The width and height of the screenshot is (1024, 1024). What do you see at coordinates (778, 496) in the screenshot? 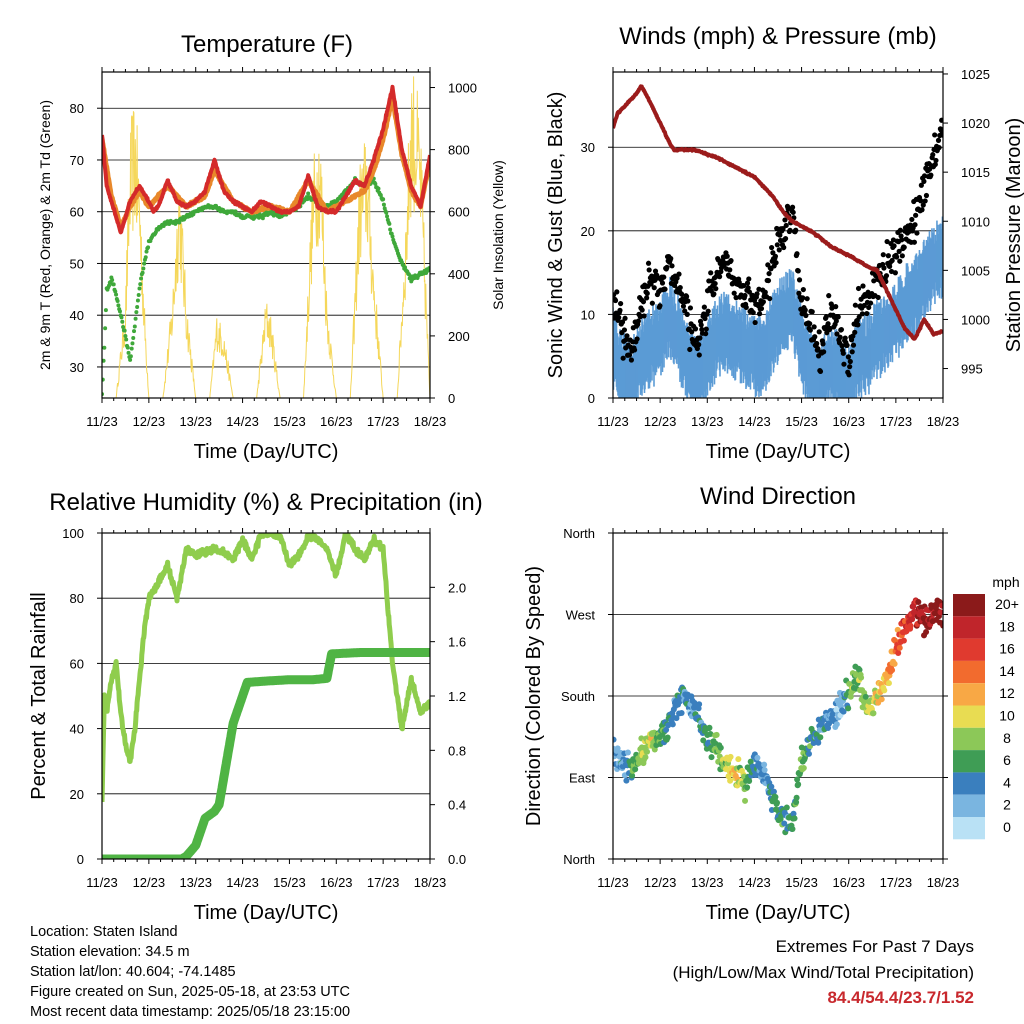
I see `direction-title: Wind Direction` at bounding box center [778, 496].